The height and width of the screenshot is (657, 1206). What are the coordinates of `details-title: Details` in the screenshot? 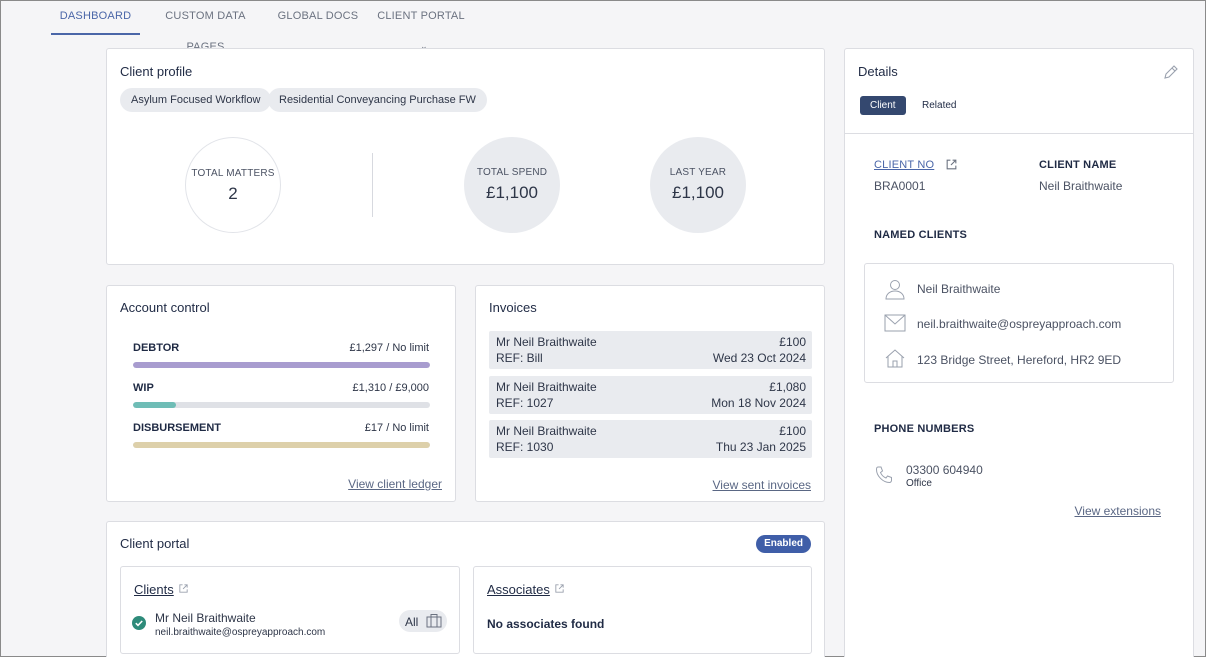 It's located at (878, 71).